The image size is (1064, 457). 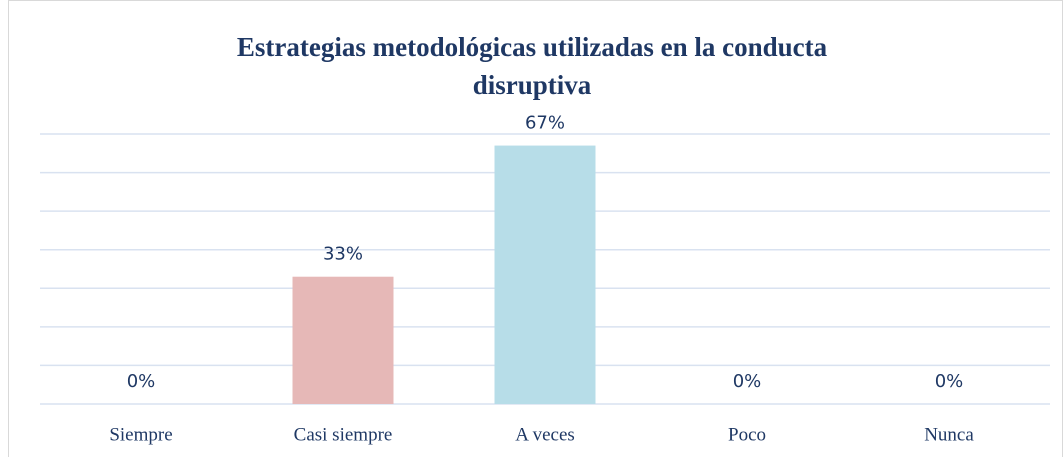 What do you see at coordinates (343, 434) in the screenshot?
I see `x-tick-label: Casi siempre` at bounding box center [343, 434].